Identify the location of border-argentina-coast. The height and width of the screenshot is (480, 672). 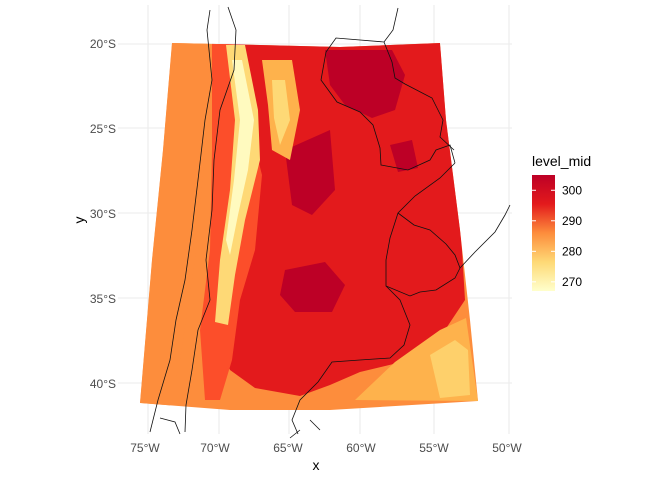
(351, 360).